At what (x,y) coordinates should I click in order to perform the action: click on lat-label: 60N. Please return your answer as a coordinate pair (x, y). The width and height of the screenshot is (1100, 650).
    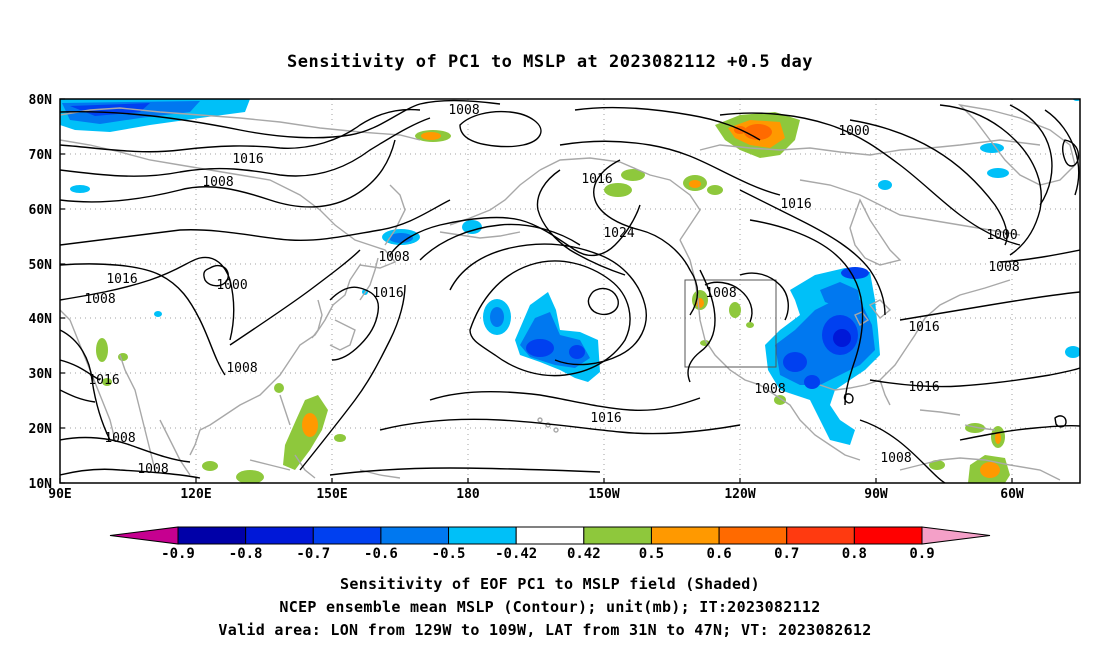
    Looking at the image, I should click on (41, 210).